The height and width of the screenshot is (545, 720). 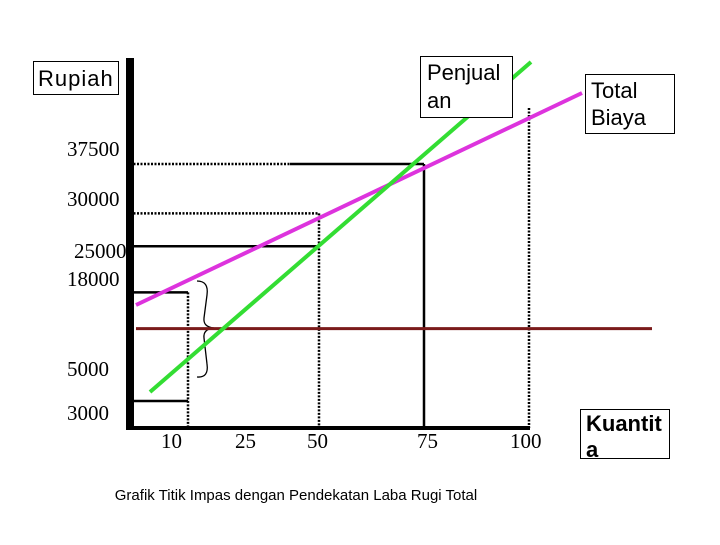 I want to click on y-axis-label: Rupiah, so click(x=76, y=78).